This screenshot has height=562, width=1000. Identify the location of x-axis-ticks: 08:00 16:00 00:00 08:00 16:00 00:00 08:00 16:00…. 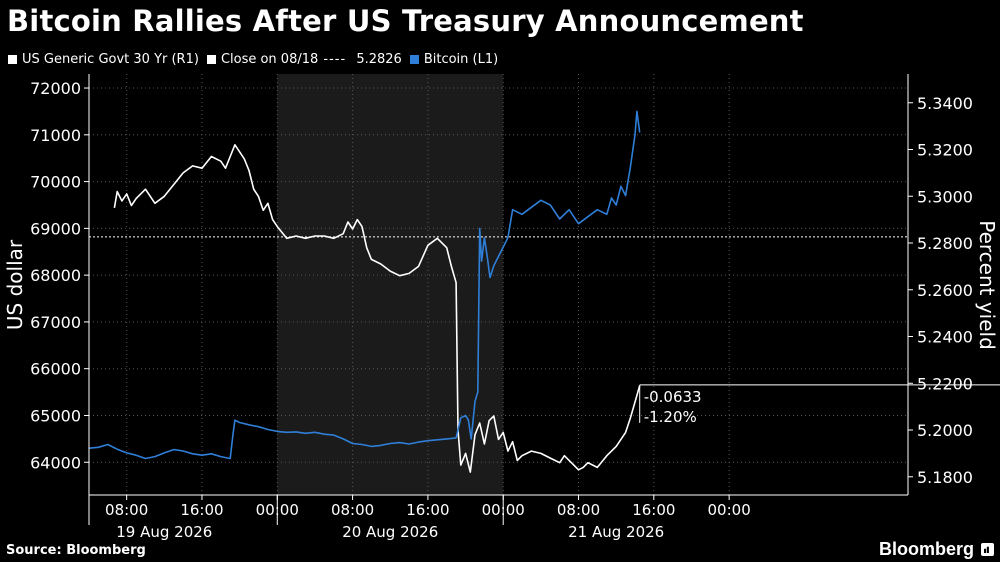
(428, 507).